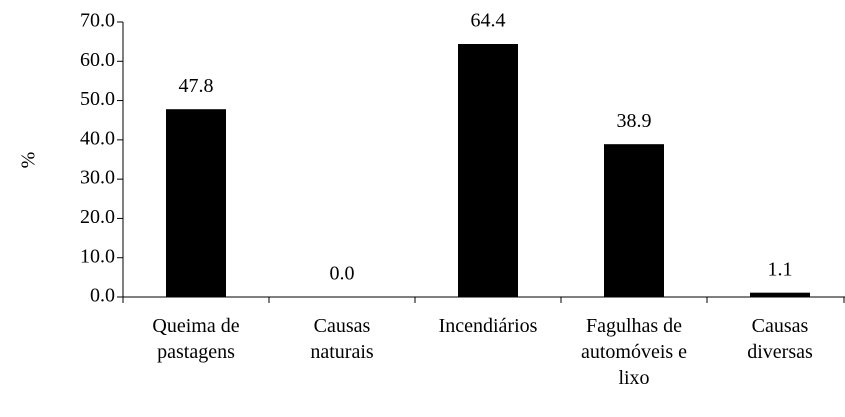 Image resolution: width=845 pixels, height=417 pixels. What do you see at coordinates (97, 217) in the screenshot?
I see `y-tick-label: 20.0` at bounding box center [97, 217].